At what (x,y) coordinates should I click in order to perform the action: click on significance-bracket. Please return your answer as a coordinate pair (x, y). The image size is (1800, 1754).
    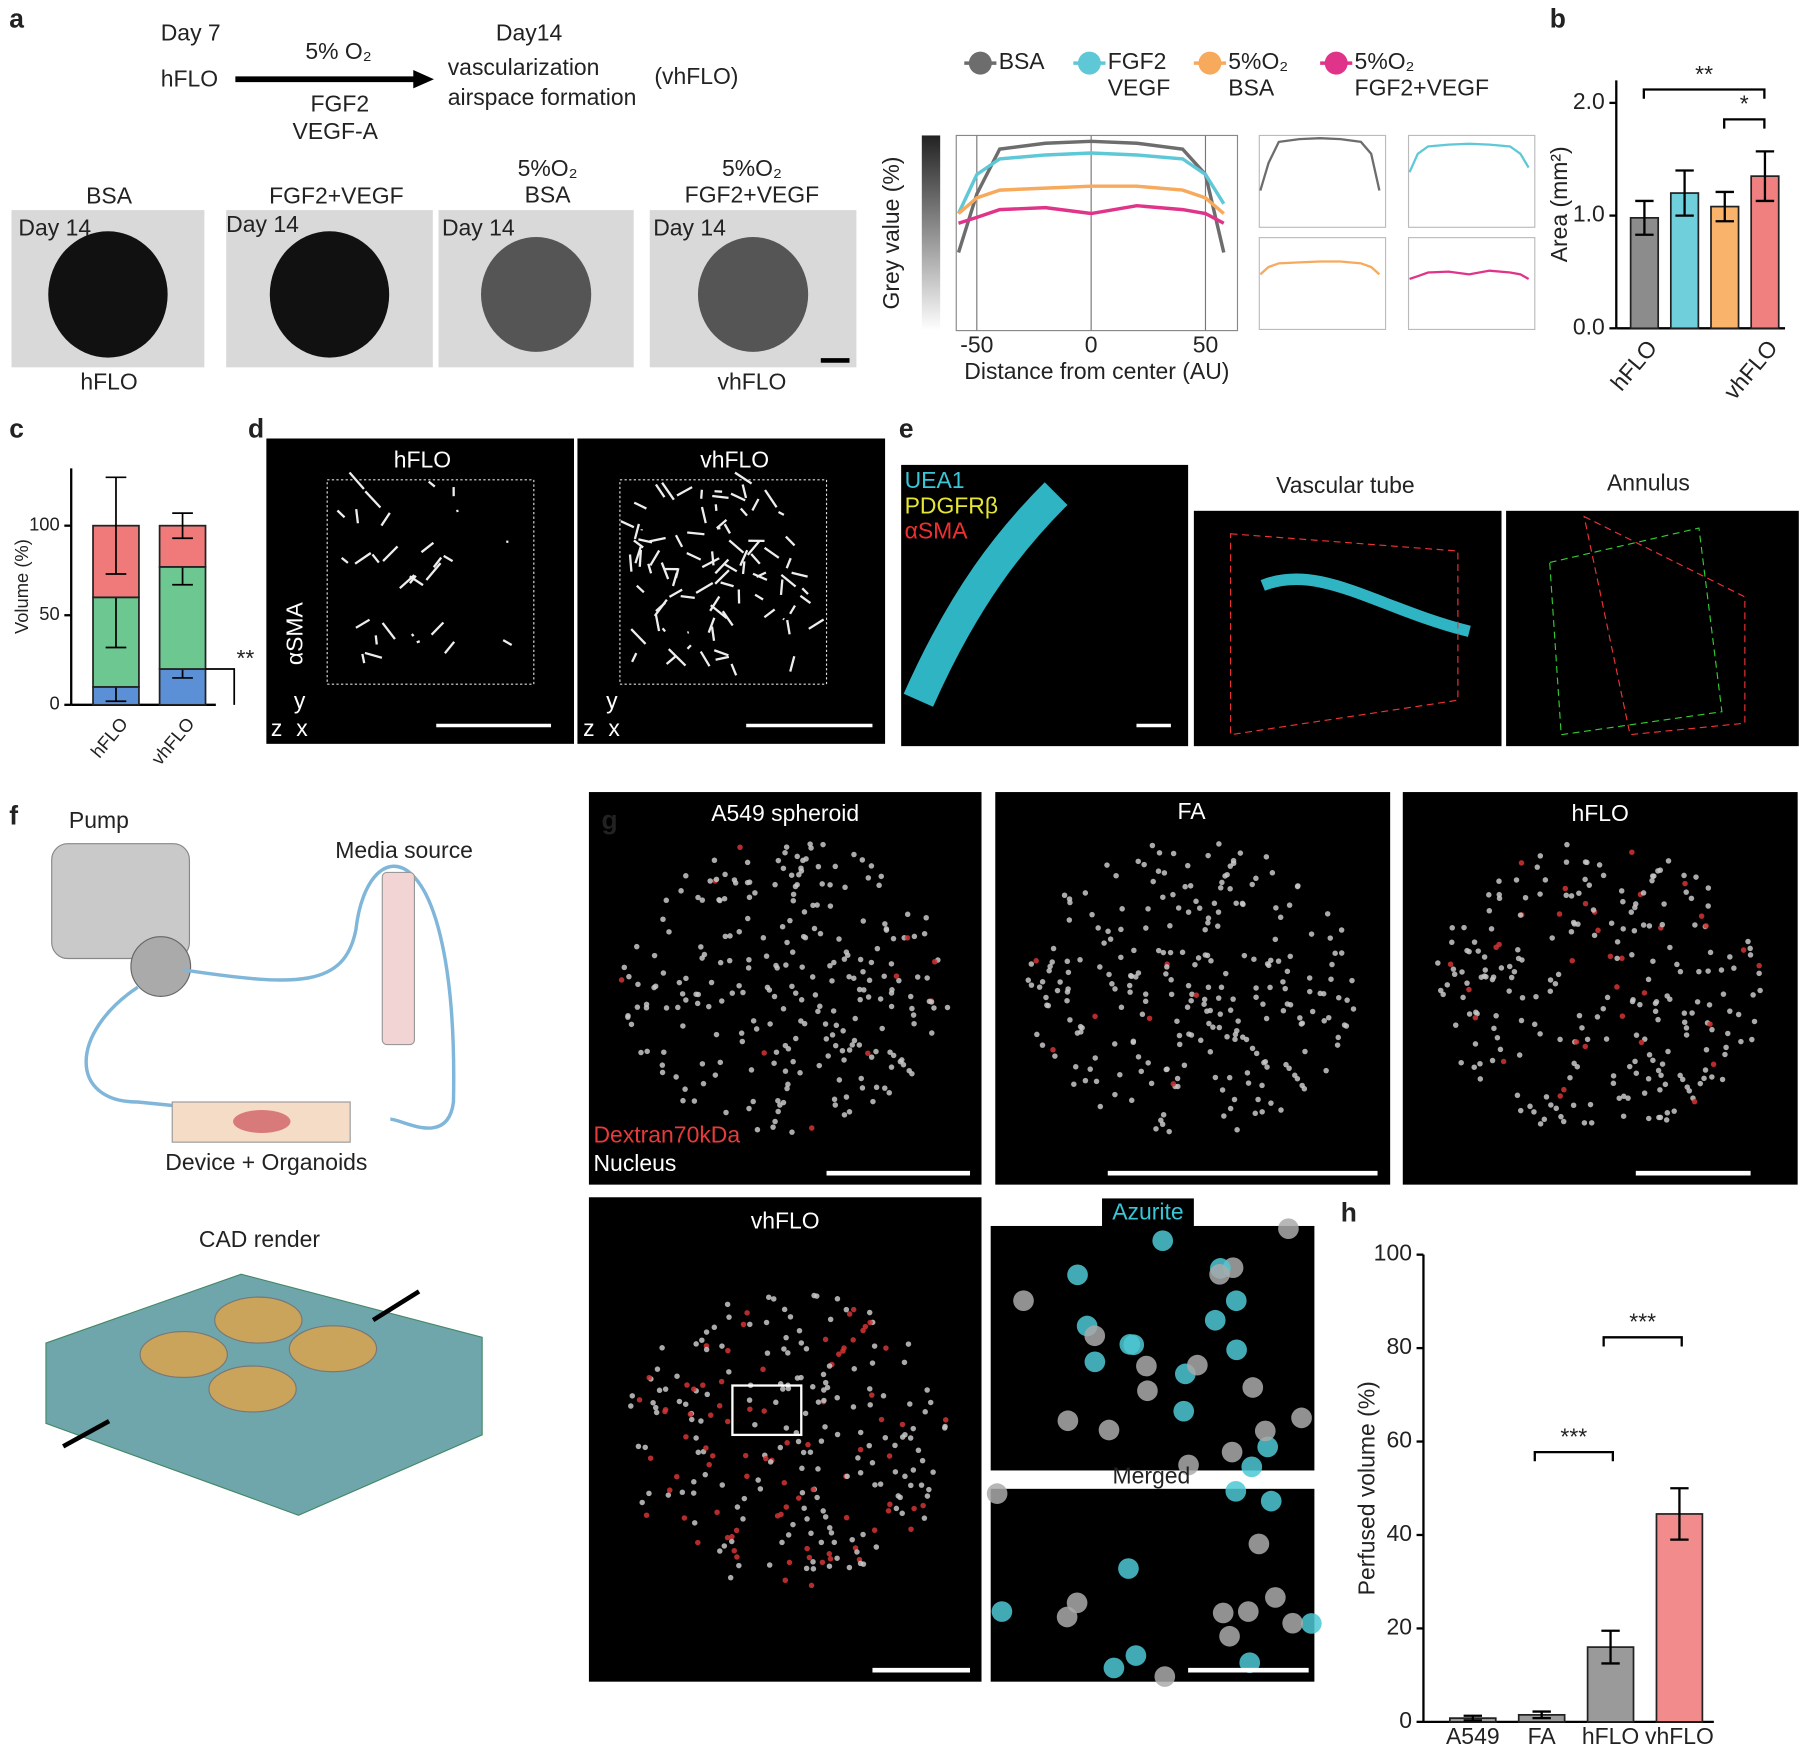
    Looking at the image, I should click on (220, 686).